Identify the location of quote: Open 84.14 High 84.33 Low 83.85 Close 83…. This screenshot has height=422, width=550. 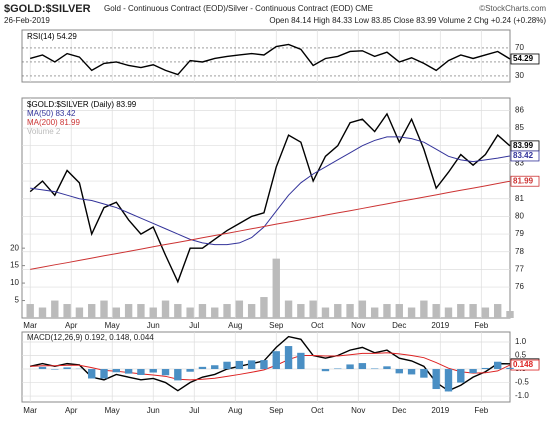
(407, 20).